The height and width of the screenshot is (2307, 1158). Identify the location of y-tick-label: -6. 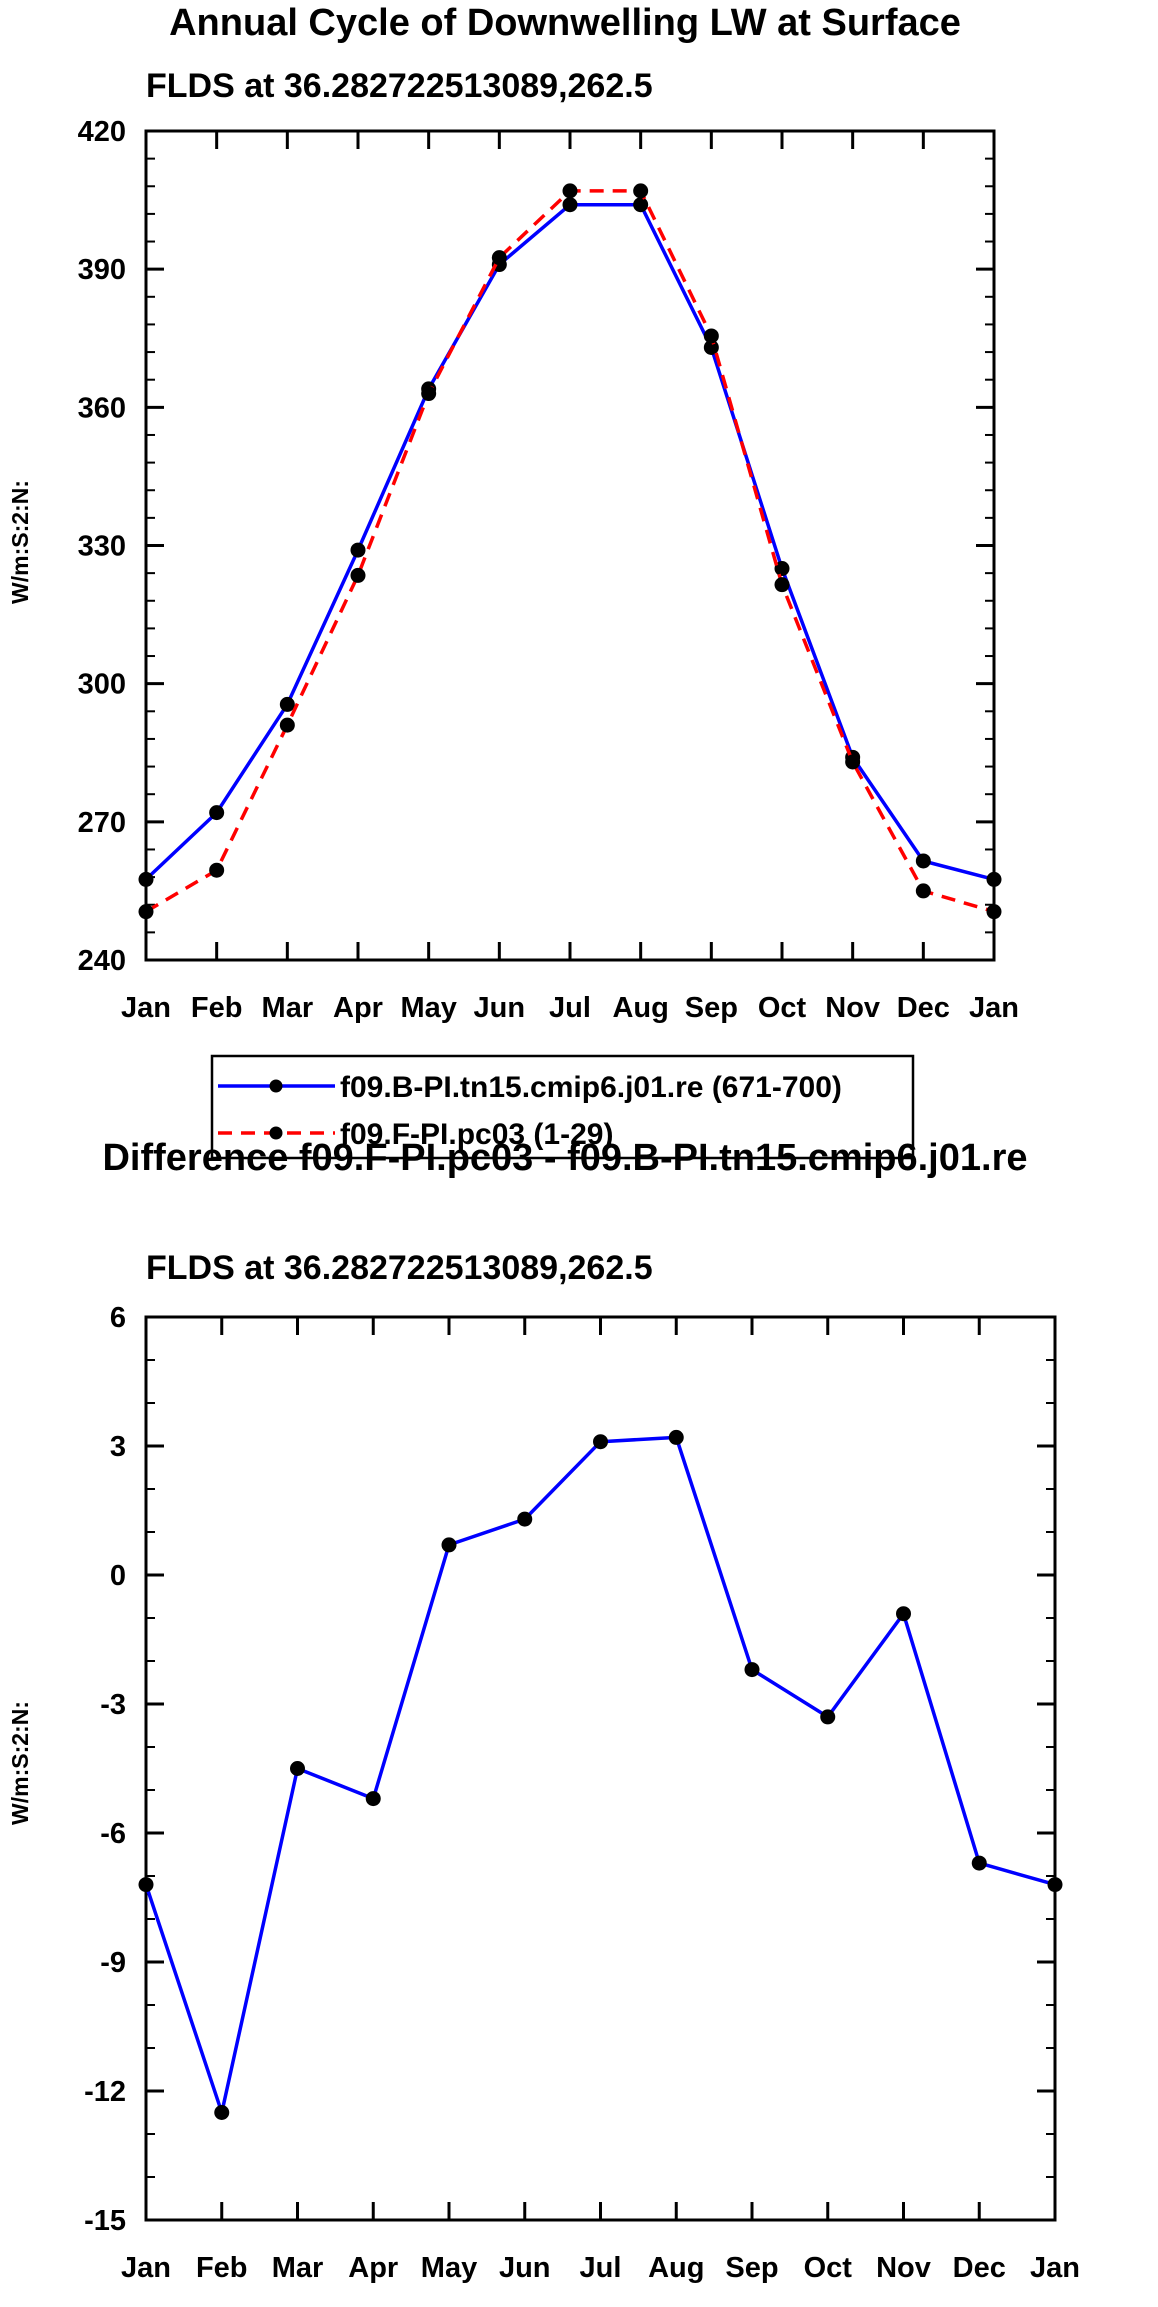
(113, 1834).